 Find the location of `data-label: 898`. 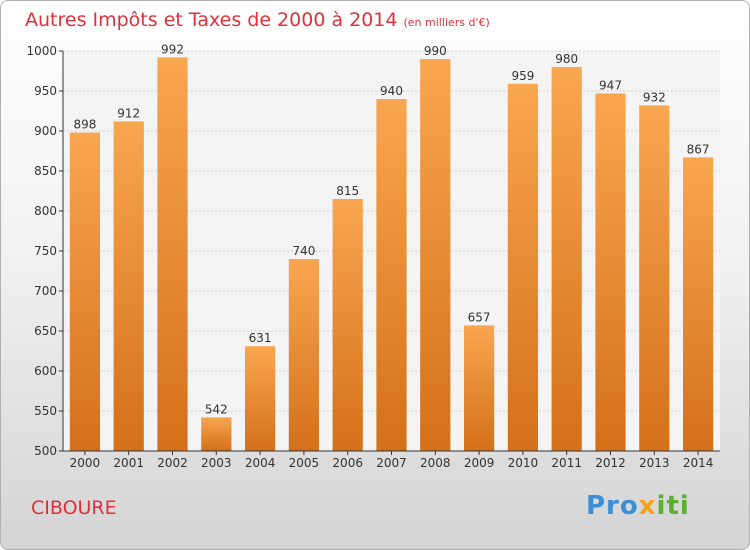

data-label: 898 is located at coordinates (84, 125).